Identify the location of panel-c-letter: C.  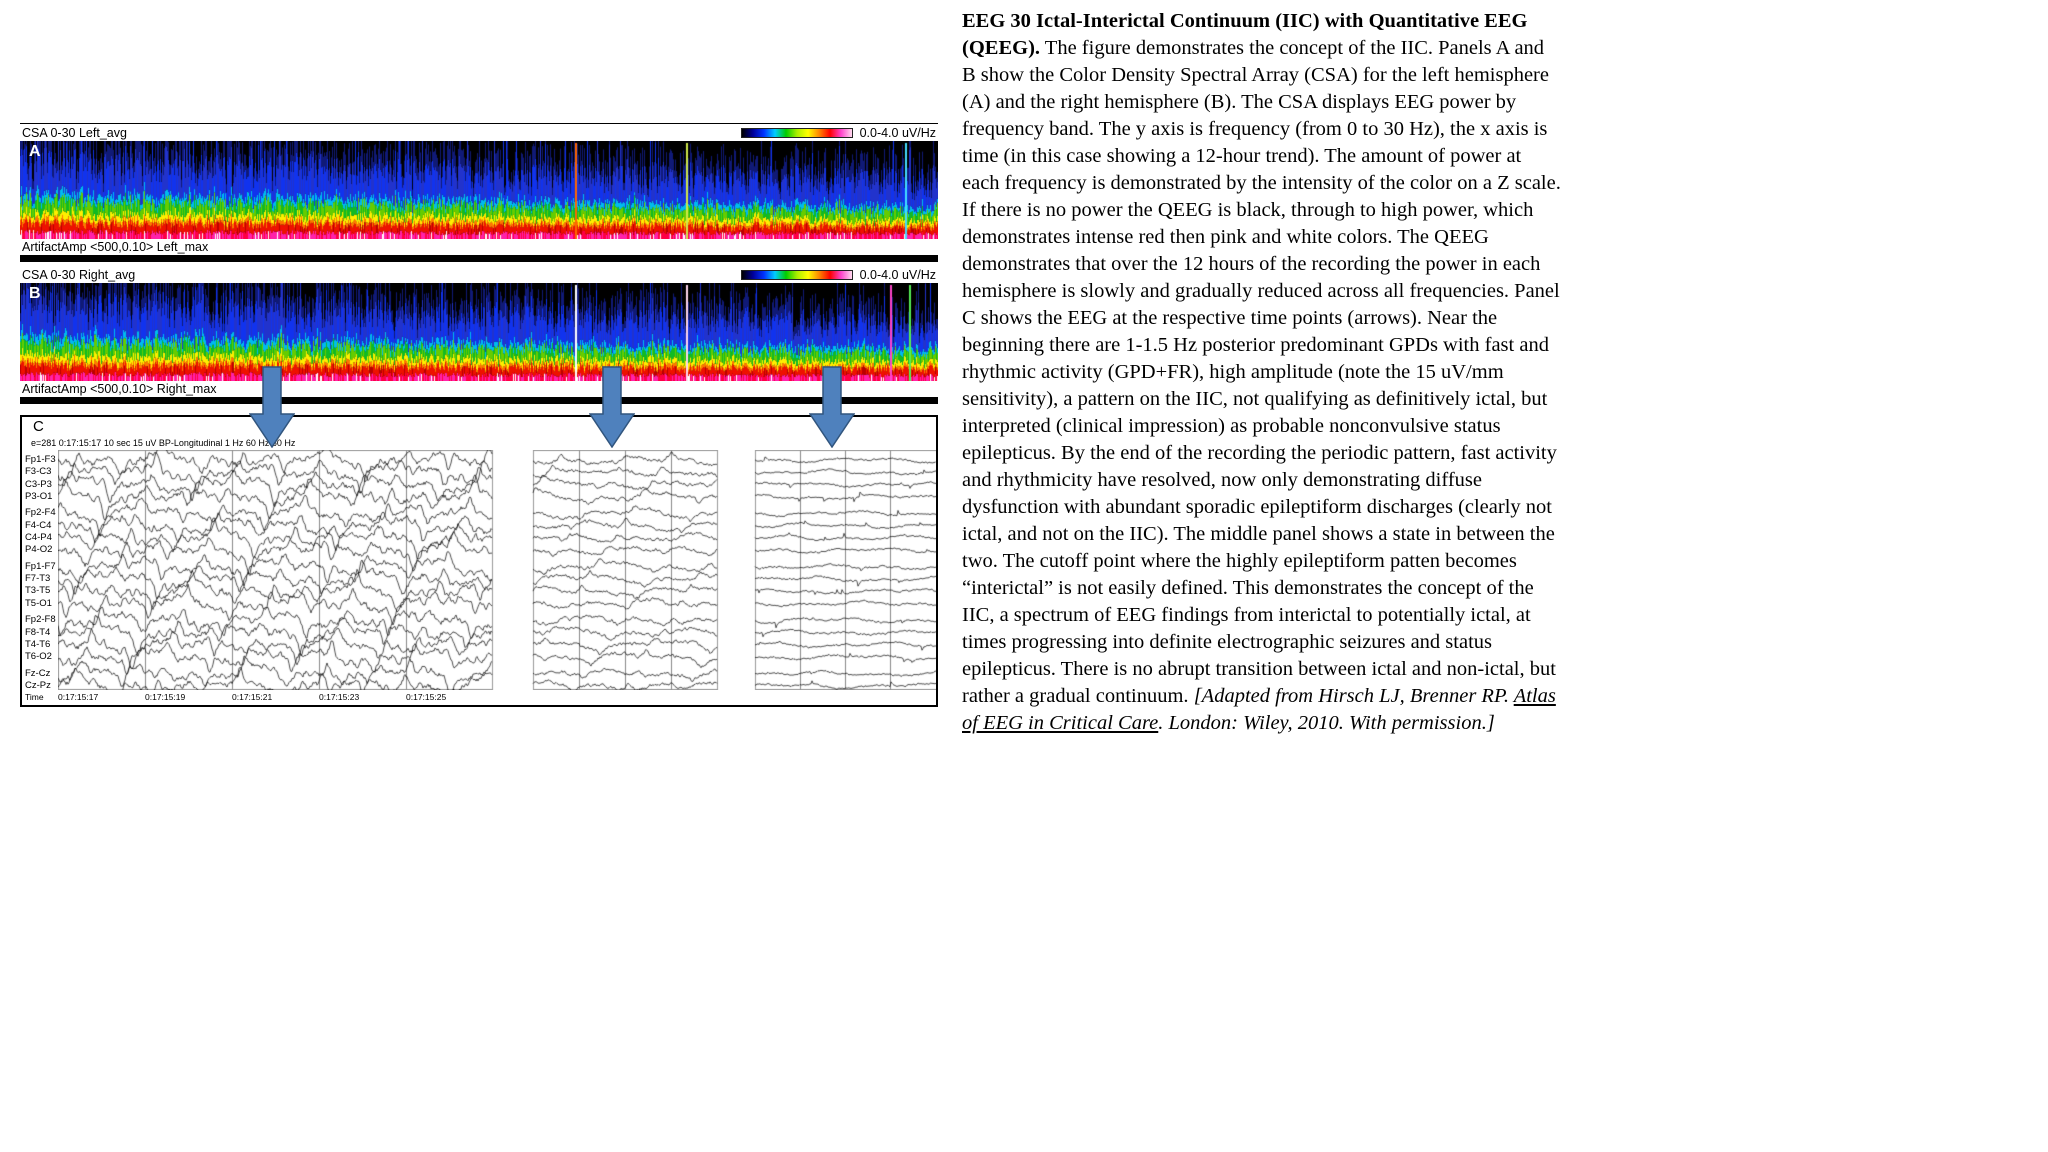
(38, 426).